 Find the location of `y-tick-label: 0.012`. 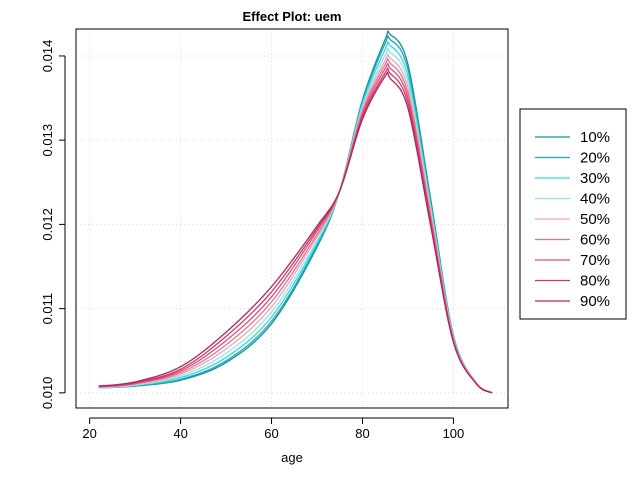

y-tick-label: 0.012 is located at coordinates (47, 224).